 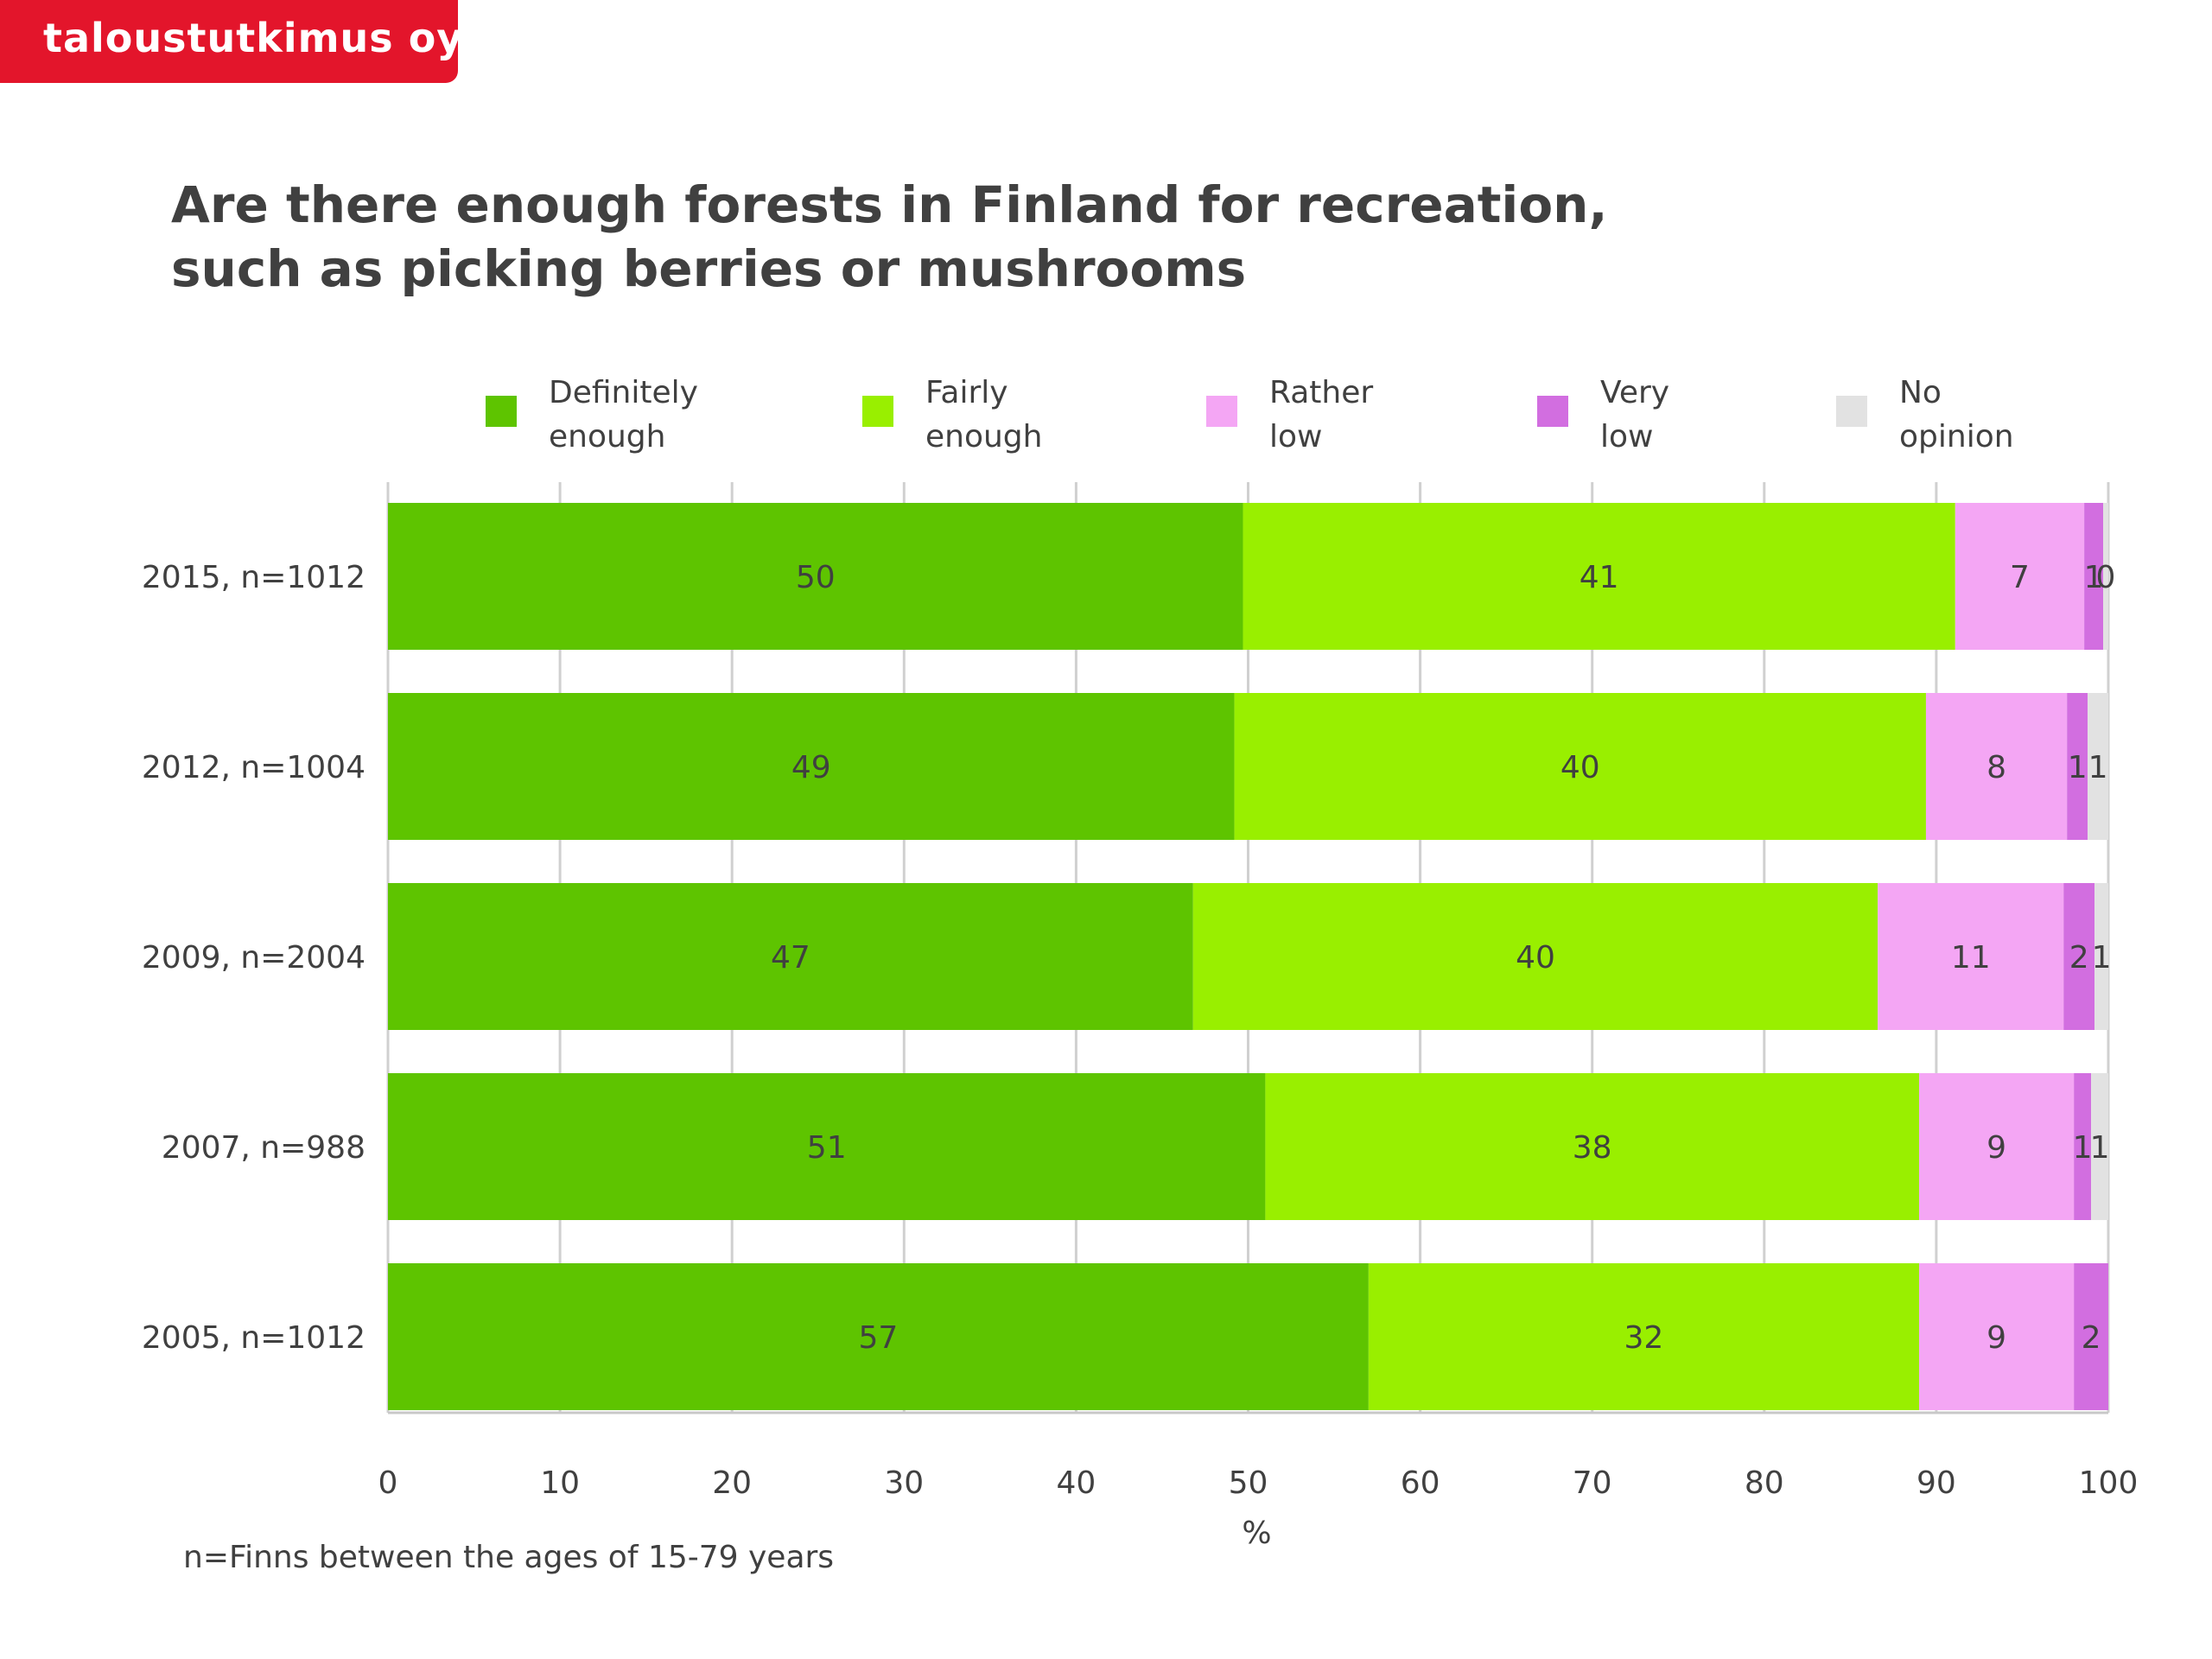 I want to click on data-label: 41, so click(x=1599, y=577).